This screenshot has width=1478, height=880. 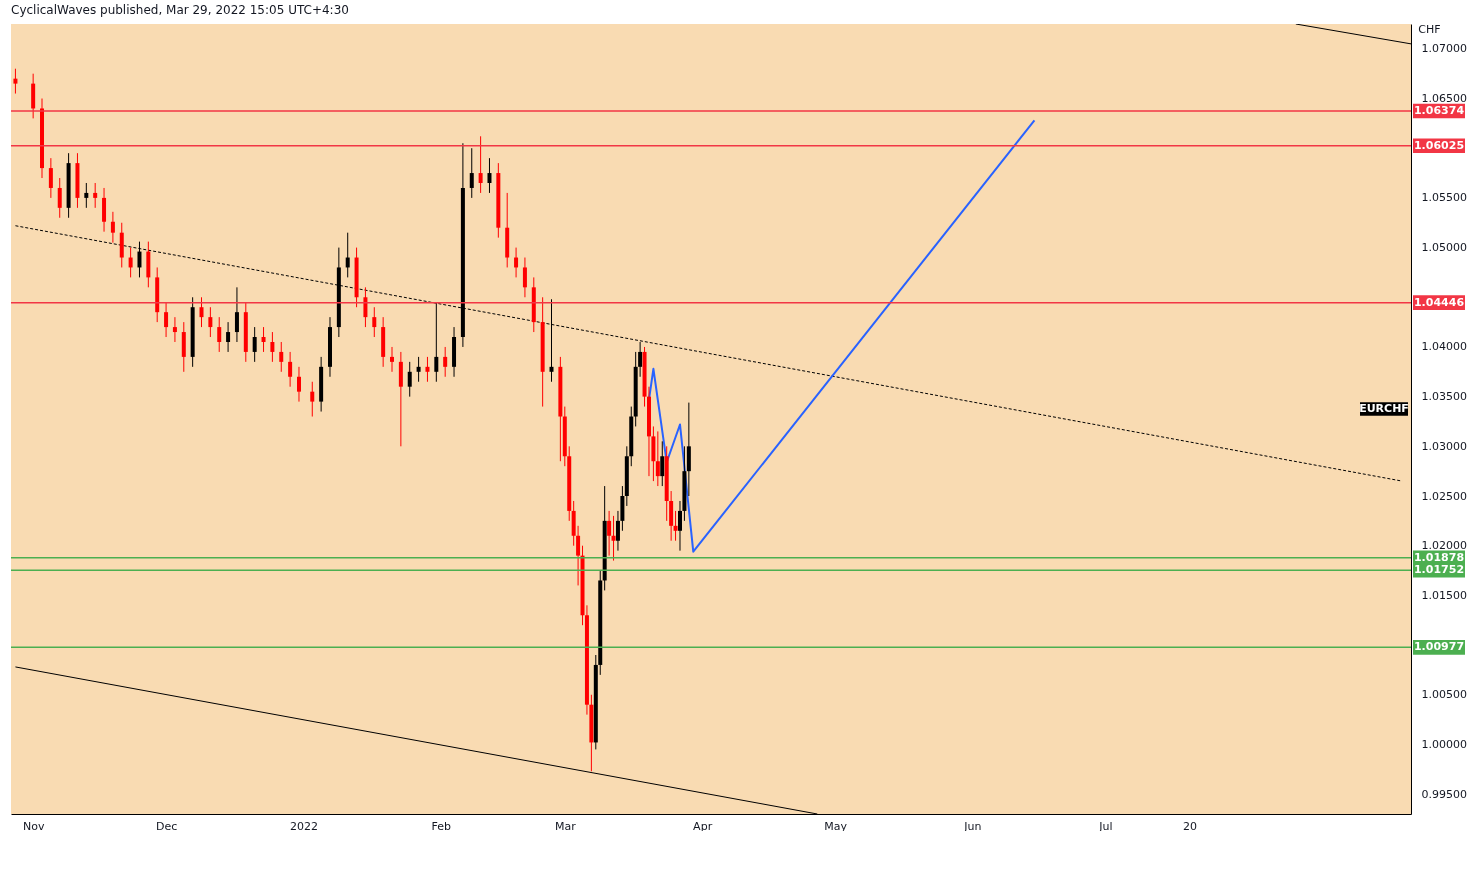 What do you see at coordinates (303, 826) in the screenshot?
I see `x-tick-label: 2022` at bounding box center [303, 826].